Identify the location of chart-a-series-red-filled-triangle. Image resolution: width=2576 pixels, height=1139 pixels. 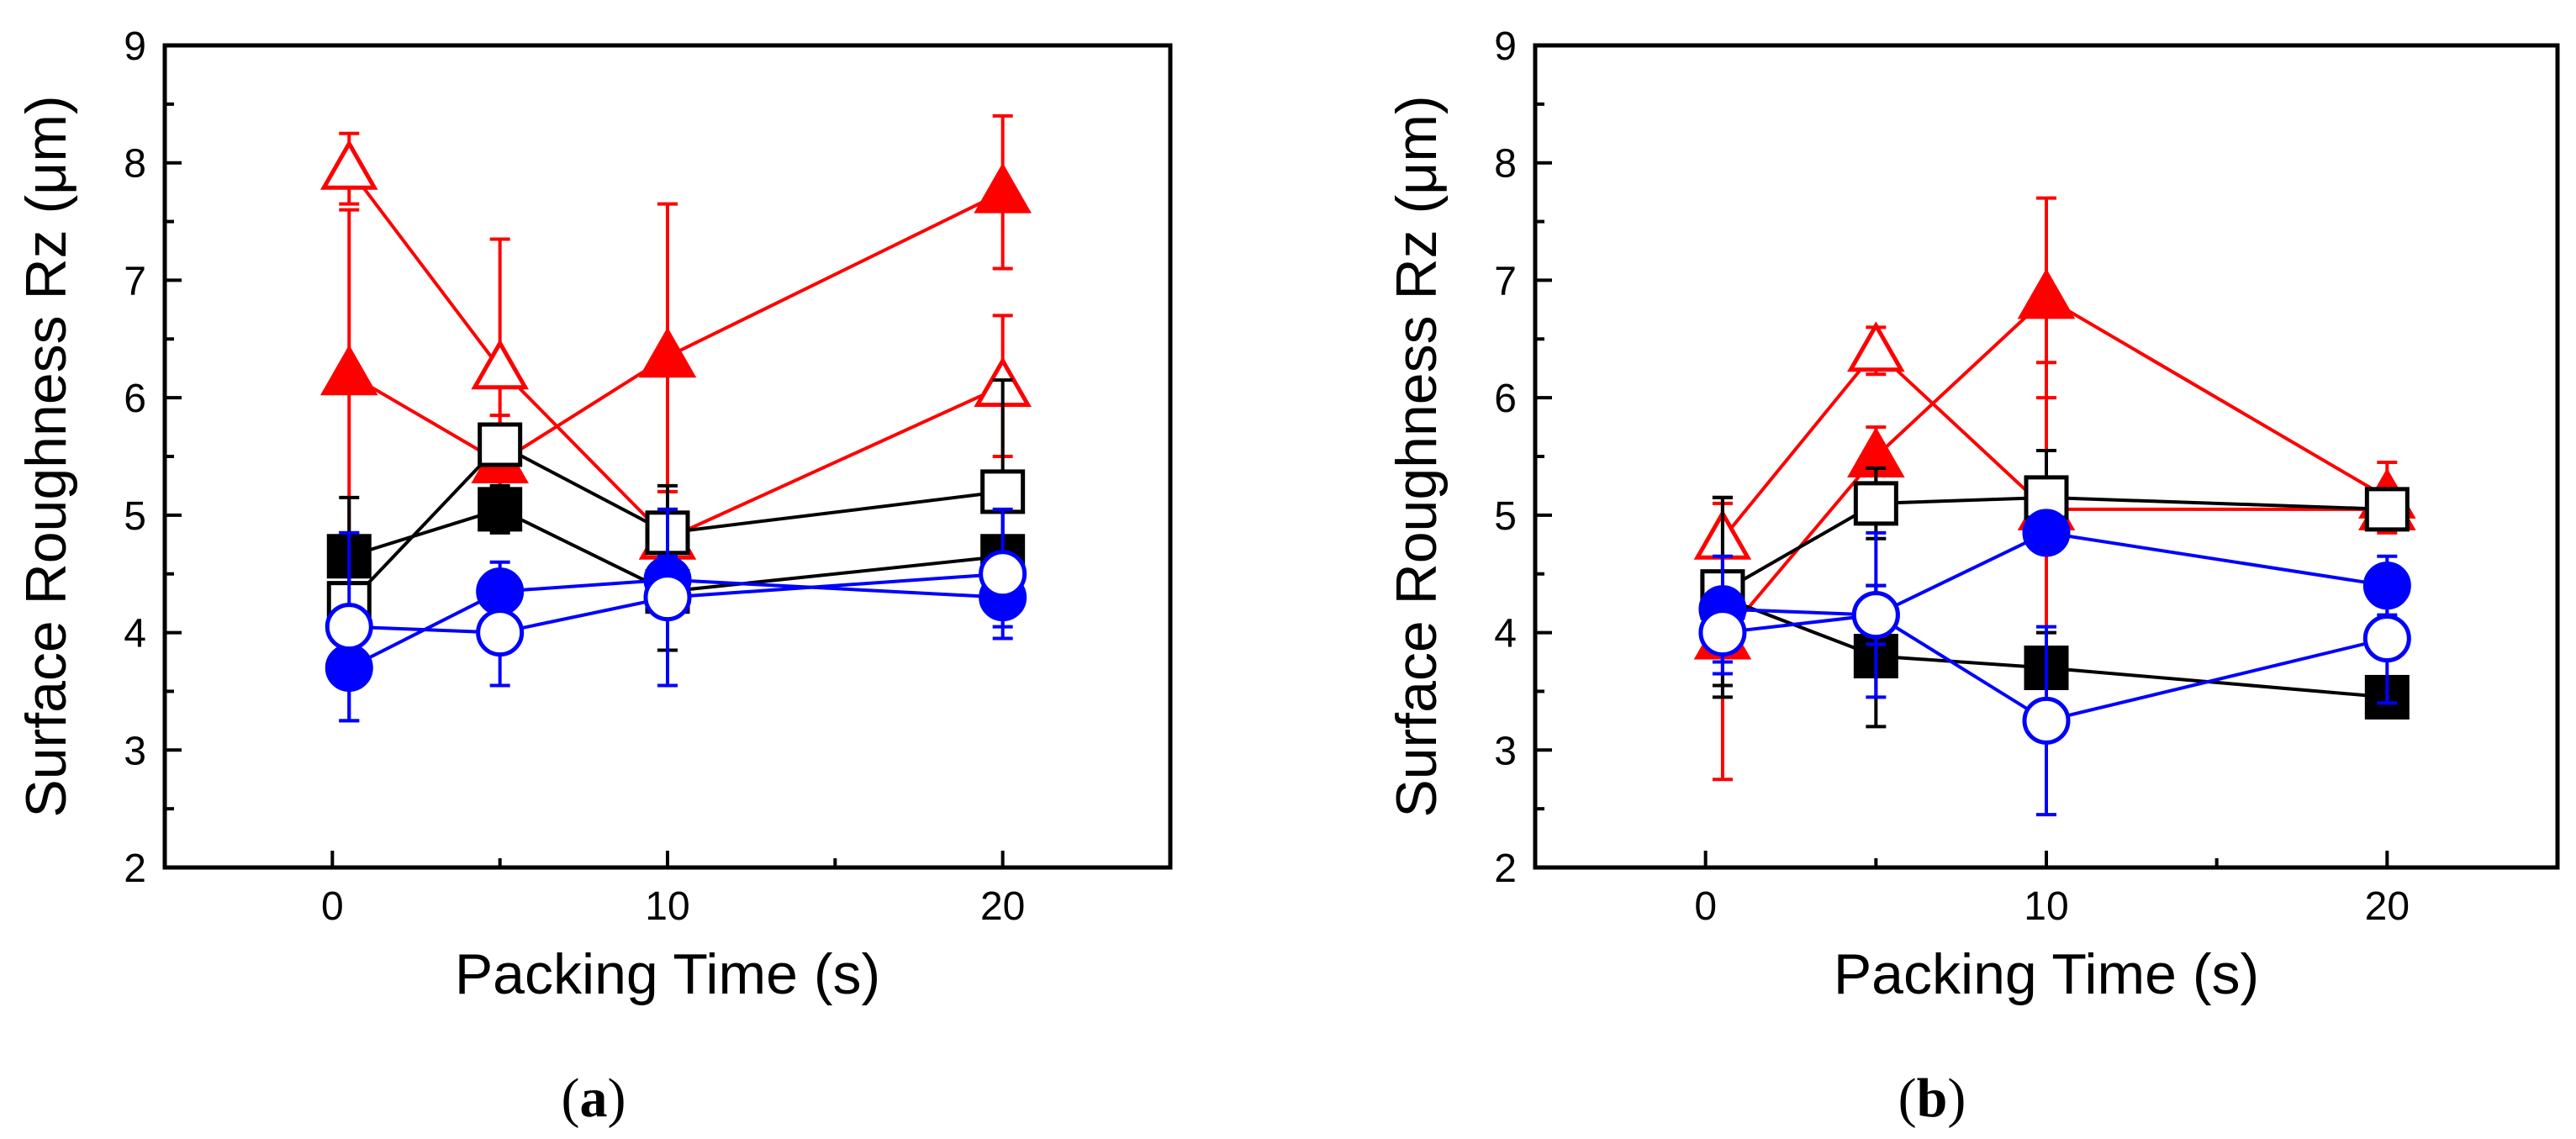
(675, 327).